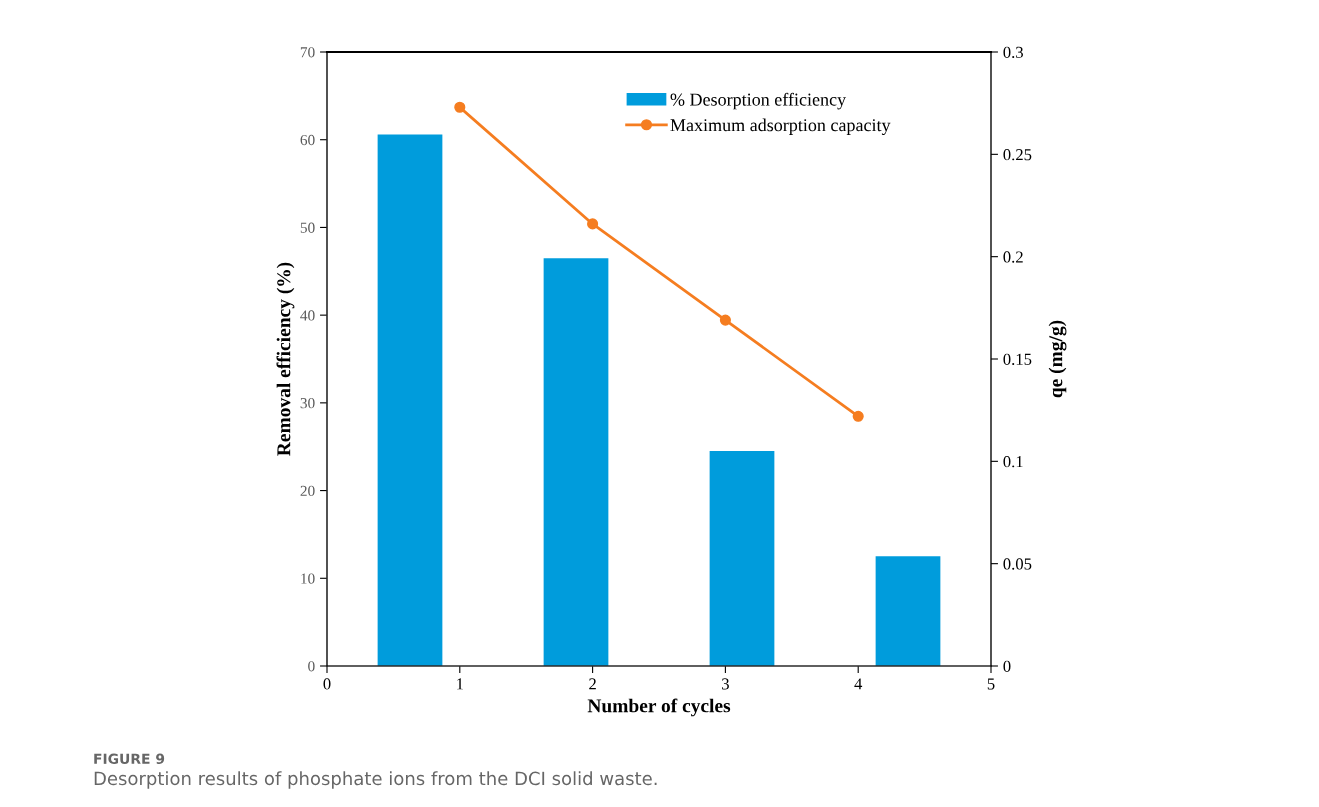  I want to click on y2-tick-label: 0.25, so click(1017, 155).